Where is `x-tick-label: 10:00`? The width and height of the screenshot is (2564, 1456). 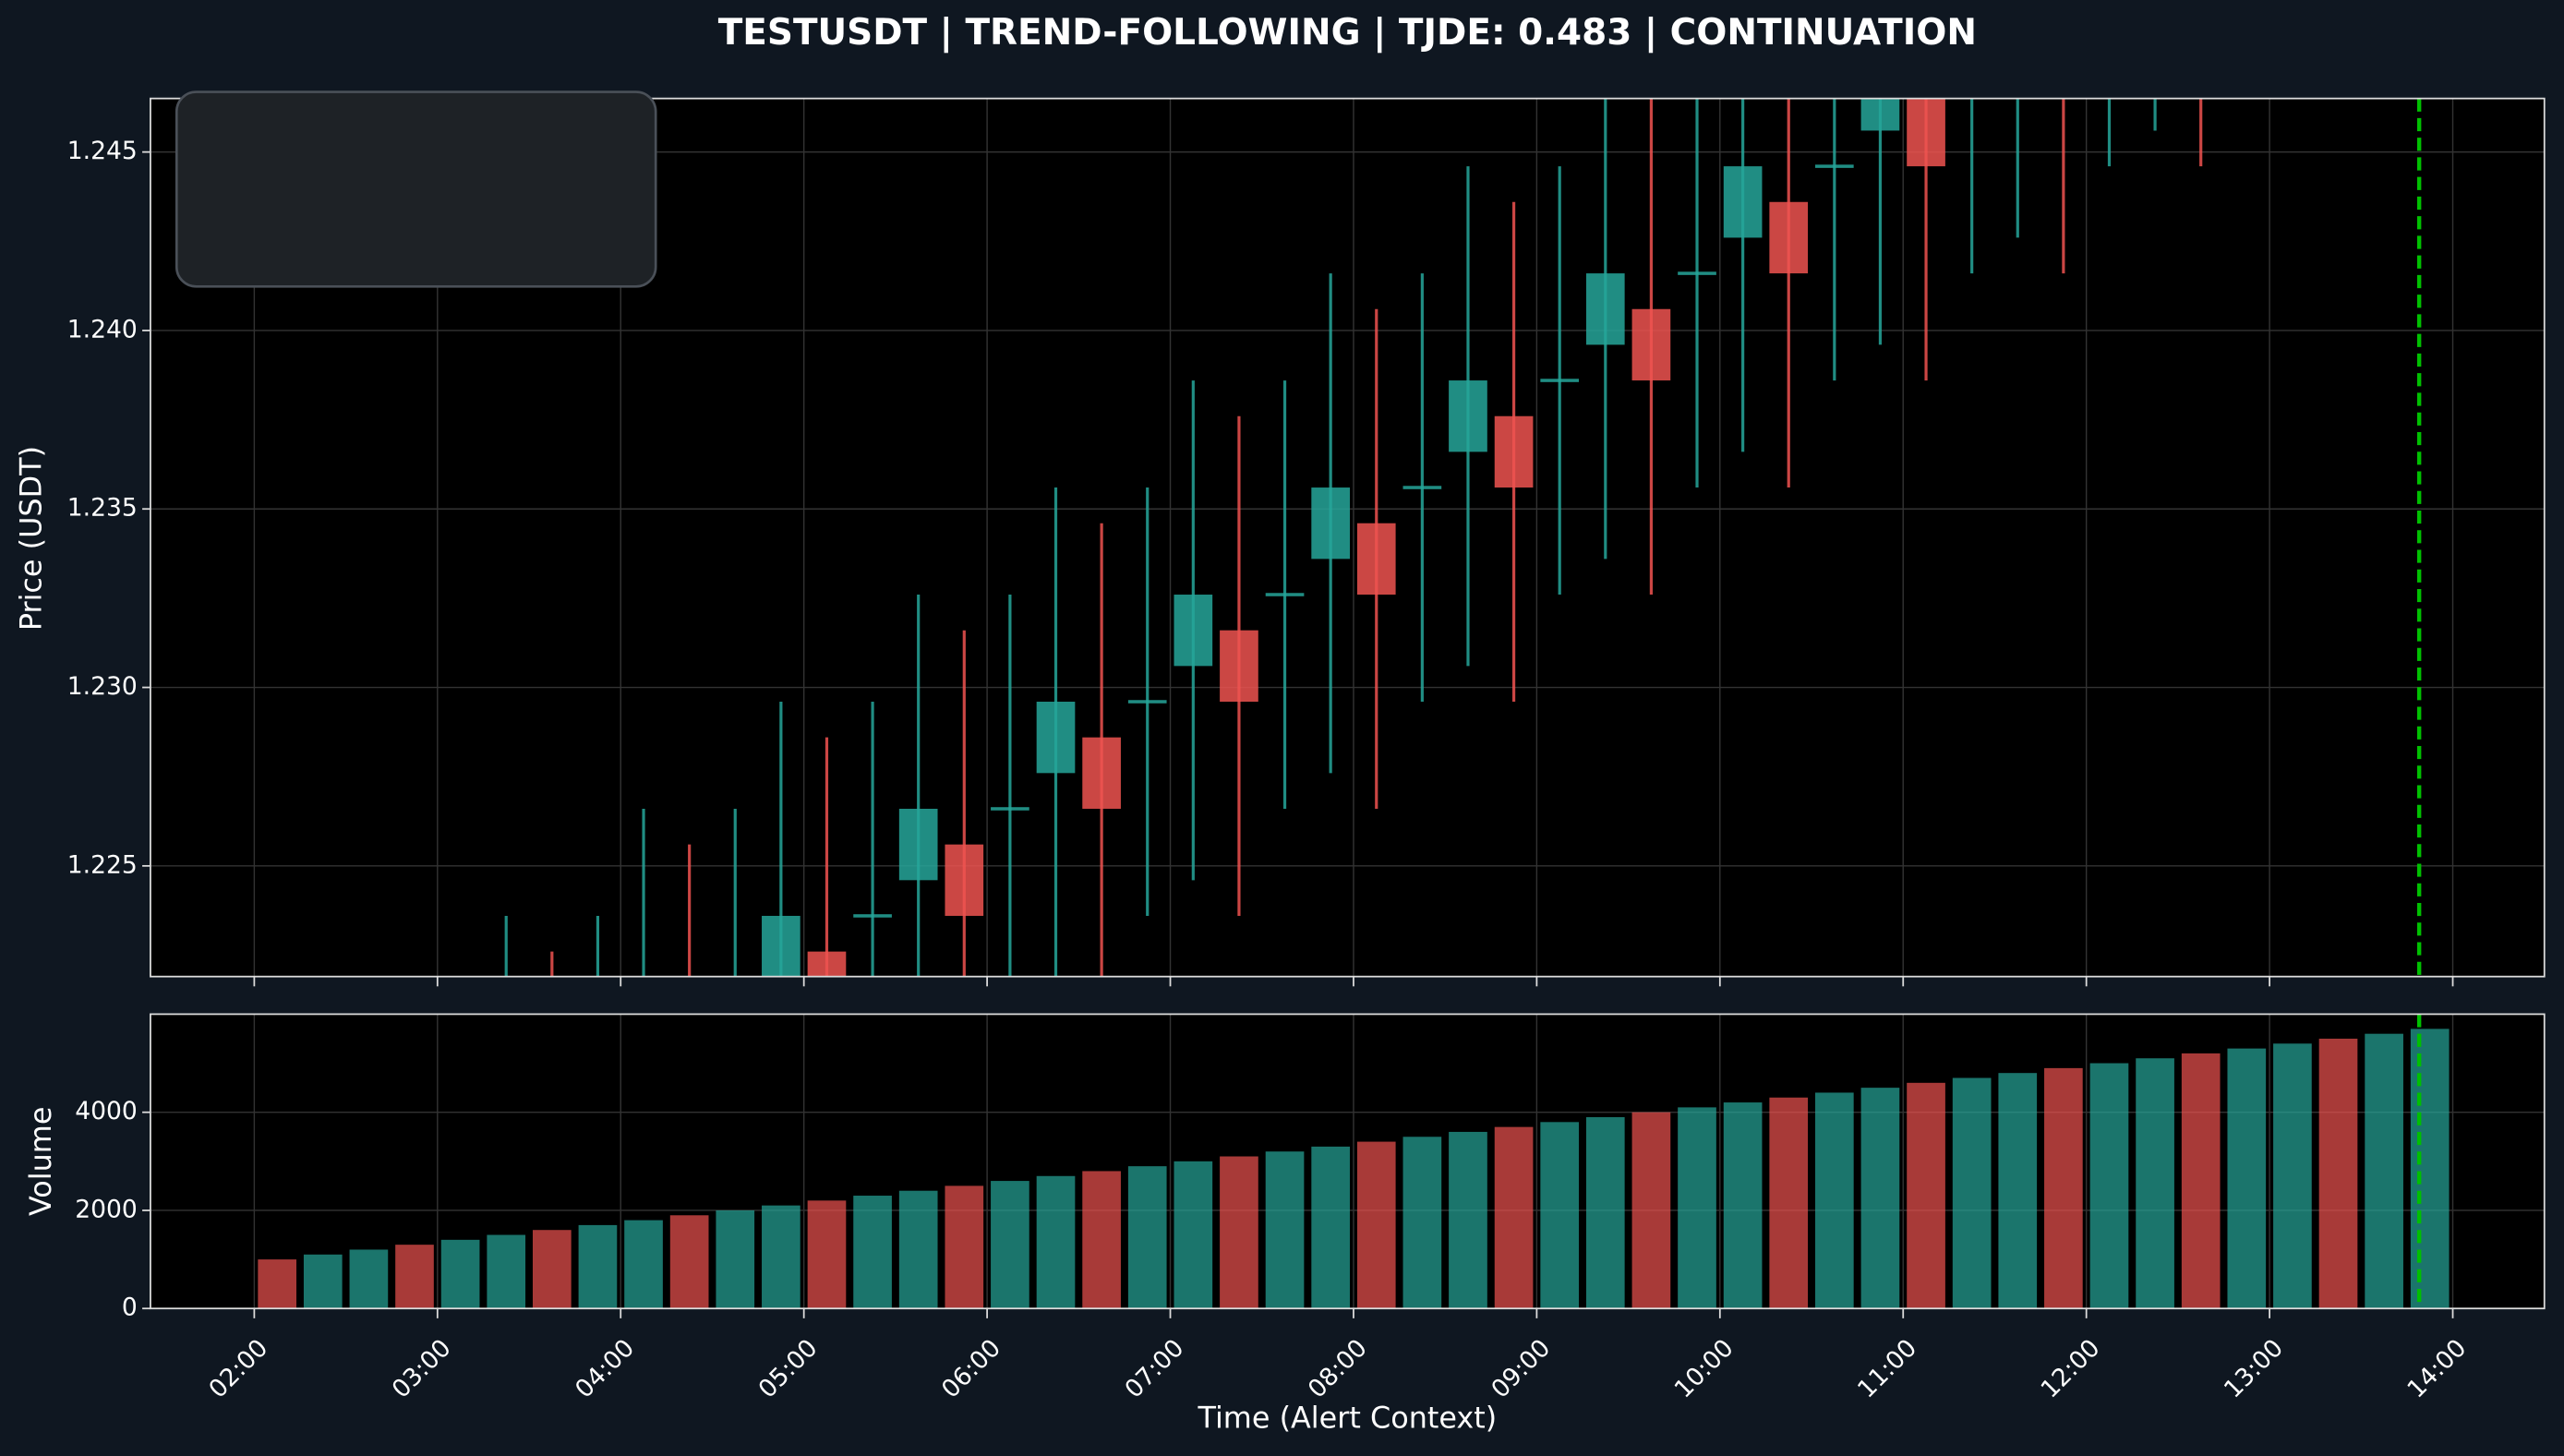 x-tick-label: 10:00 is located at coordinates (1704, 1369).